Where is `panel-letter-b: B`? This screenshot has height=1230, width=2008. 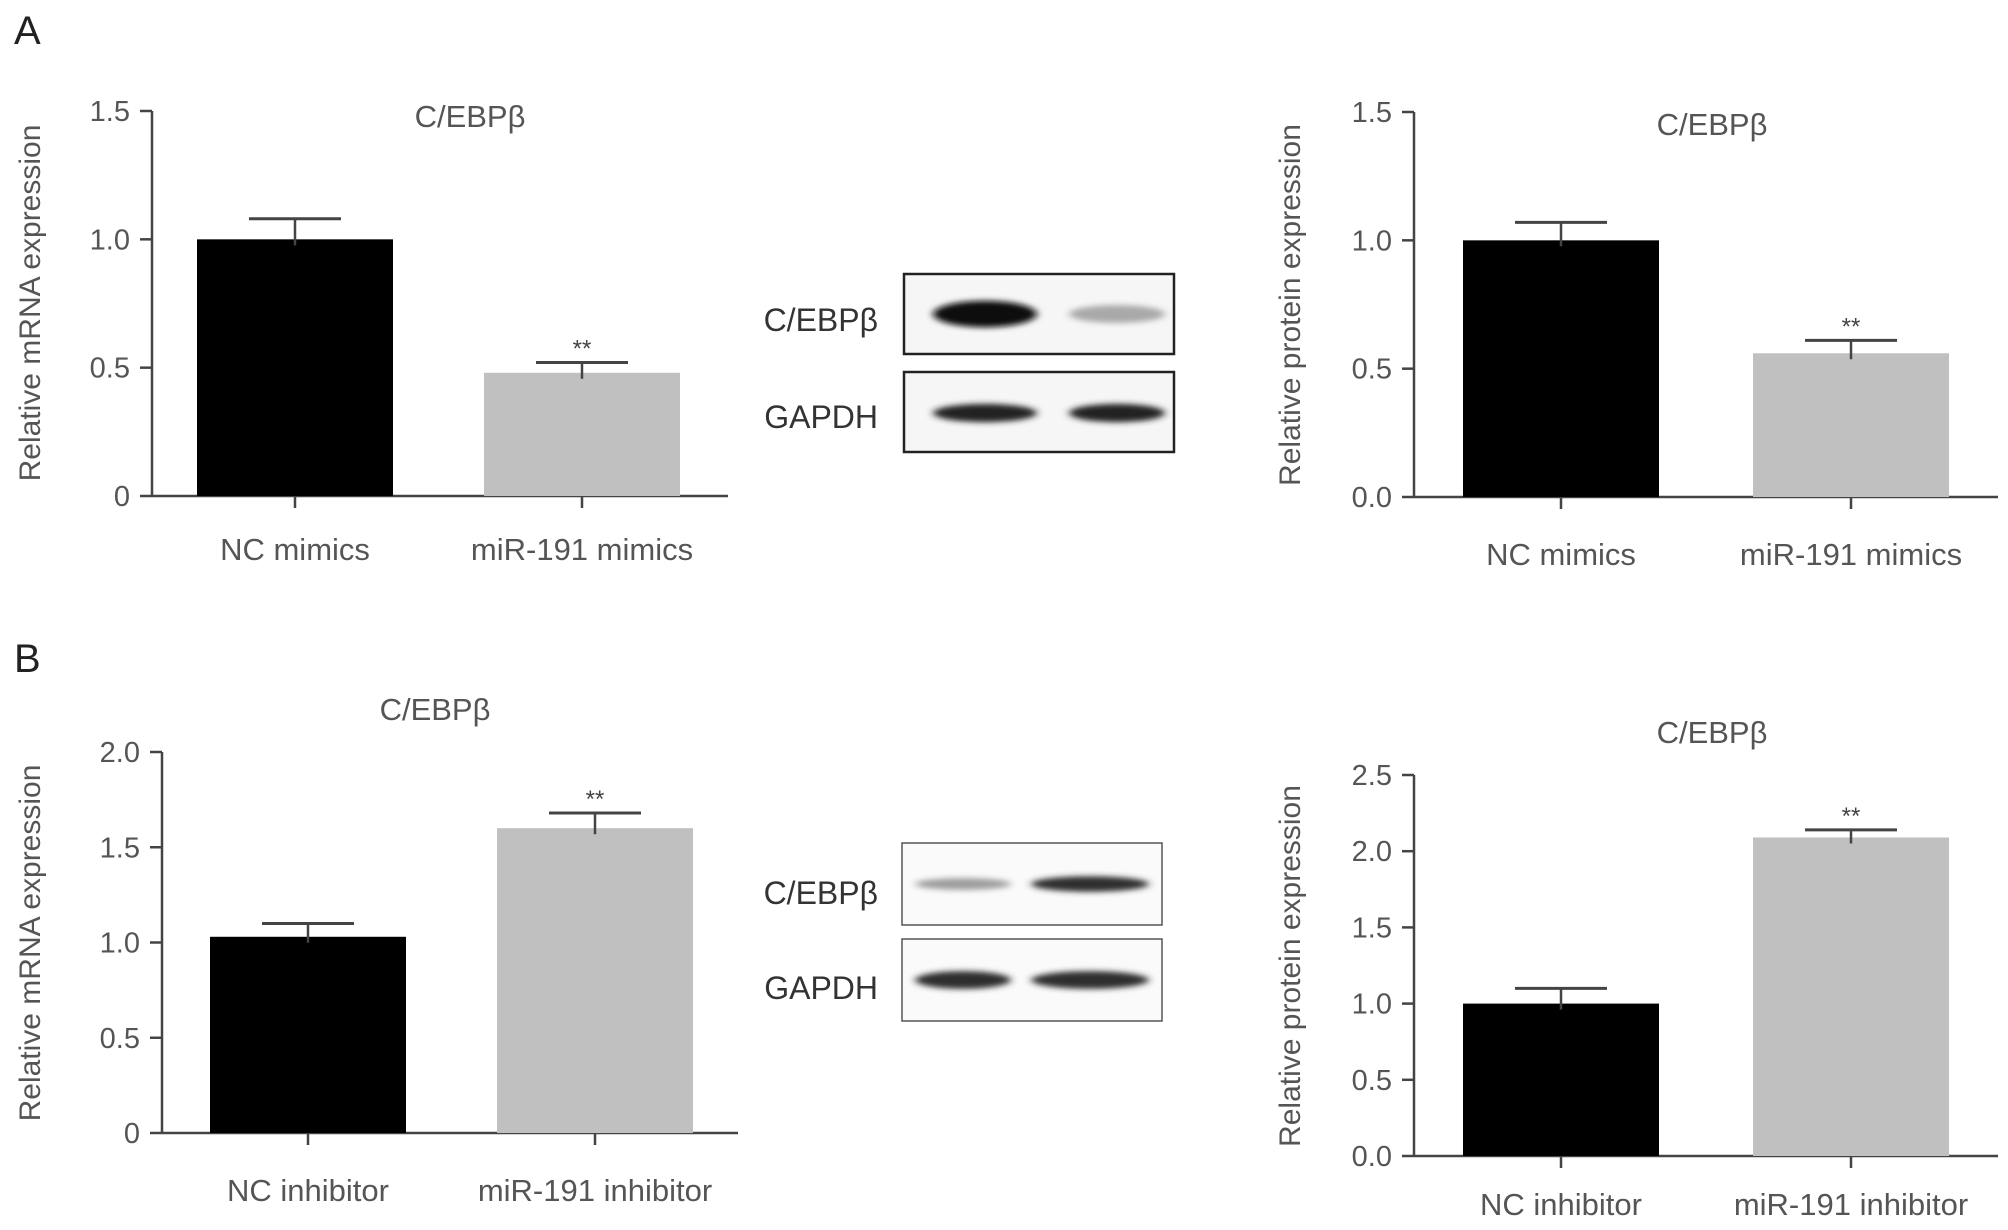 panel-letter-b: B is located at coordinates (27, 659).